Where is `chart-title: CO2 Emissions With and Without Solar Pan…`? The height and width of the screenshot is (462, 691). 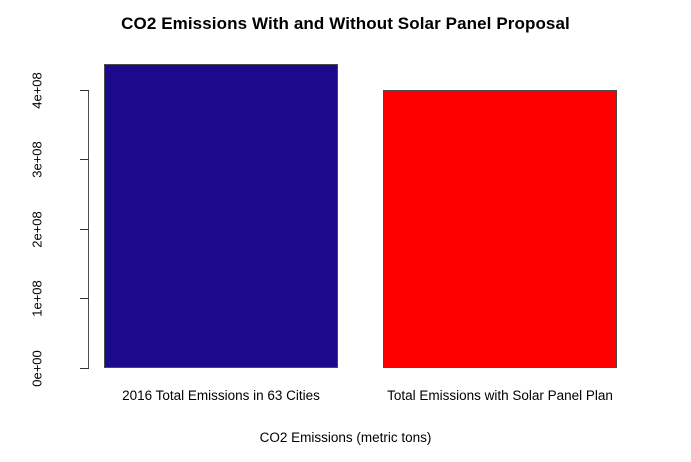 chart-title: CO2 Emissions With and Without Solar Pan… is located at coordinates (345, 23).